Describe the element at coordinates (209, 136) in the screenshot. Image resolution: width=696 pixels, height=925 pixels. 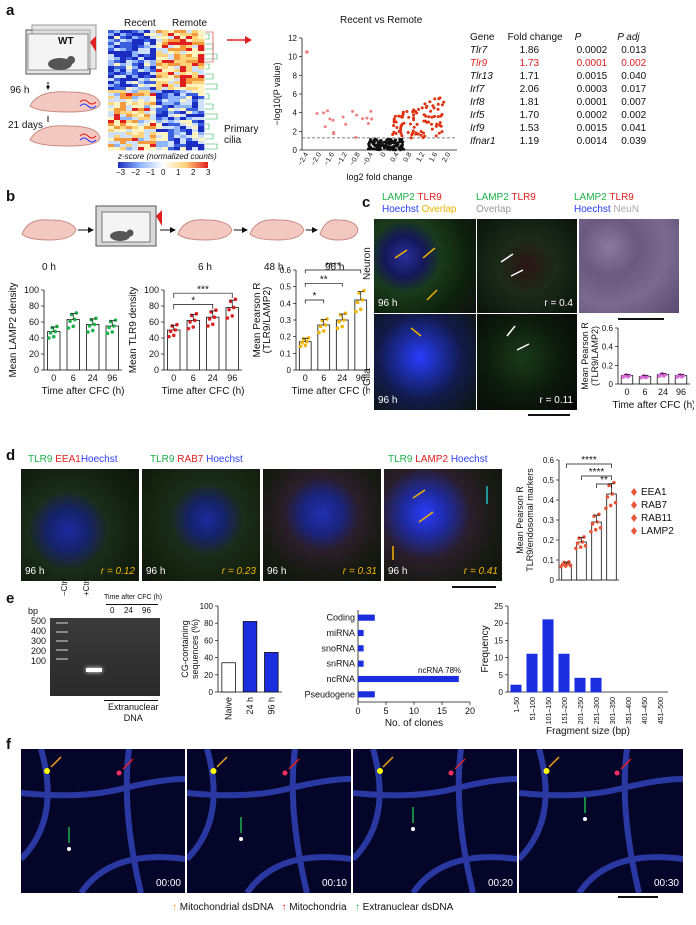
I see `dendrogram-branch` at that location.